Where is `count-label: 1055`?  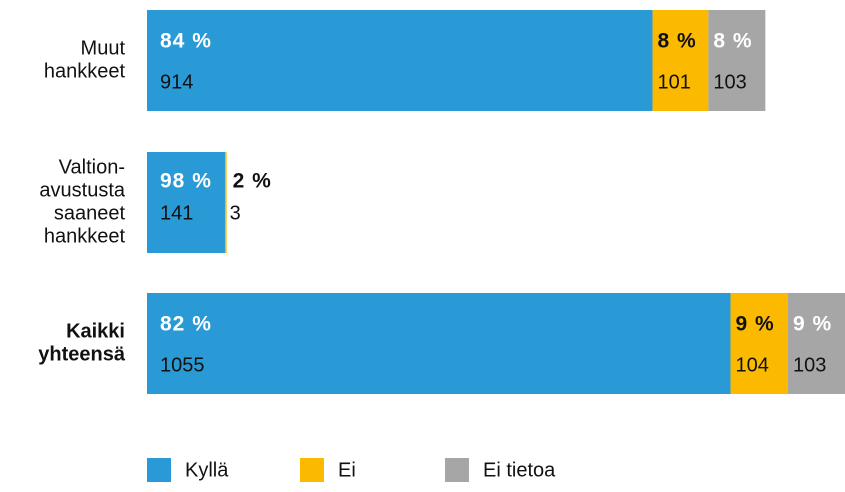
count-label: 1055 is located at coordinates (182, 365).